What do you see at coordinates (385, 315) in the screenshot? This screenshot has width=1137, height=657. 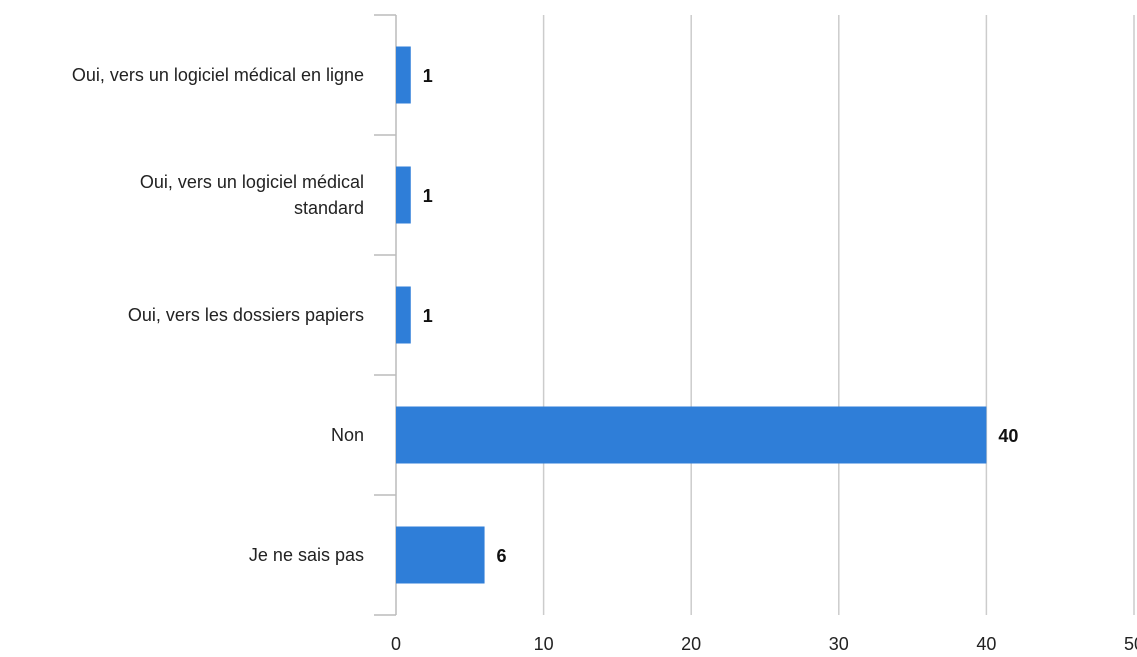 I see `axes` at bounding box center [385, 315].